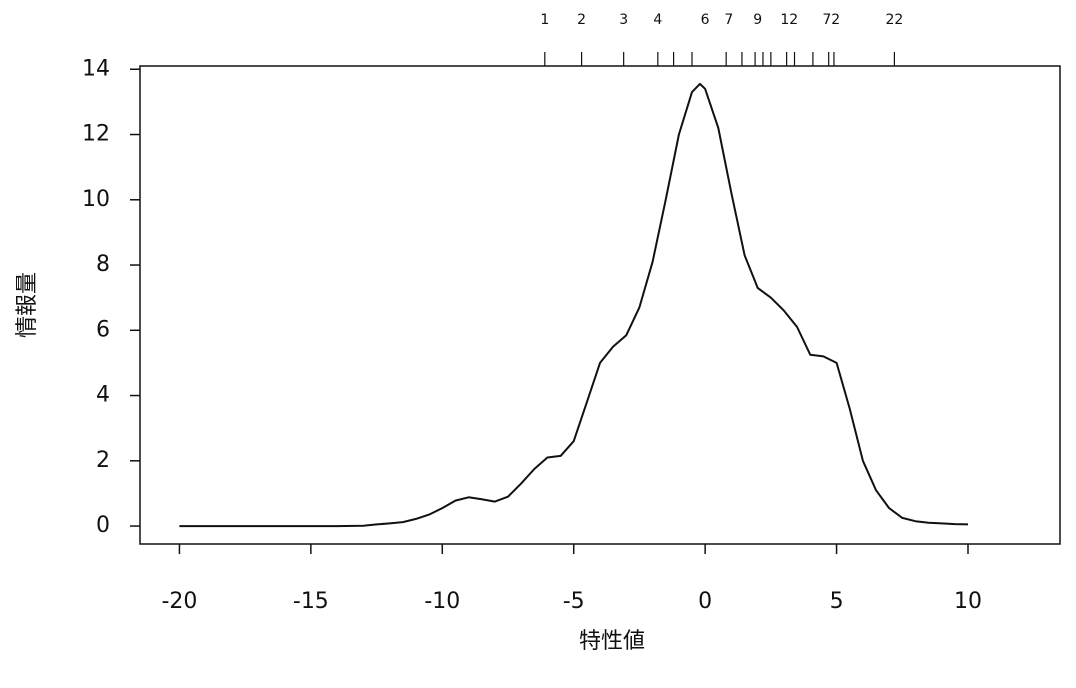 This screenshot has width=1076, height=688. Describe the element at coordinates (831, 20) in the screenshot. I see `top-rug-label: 72` at that location.